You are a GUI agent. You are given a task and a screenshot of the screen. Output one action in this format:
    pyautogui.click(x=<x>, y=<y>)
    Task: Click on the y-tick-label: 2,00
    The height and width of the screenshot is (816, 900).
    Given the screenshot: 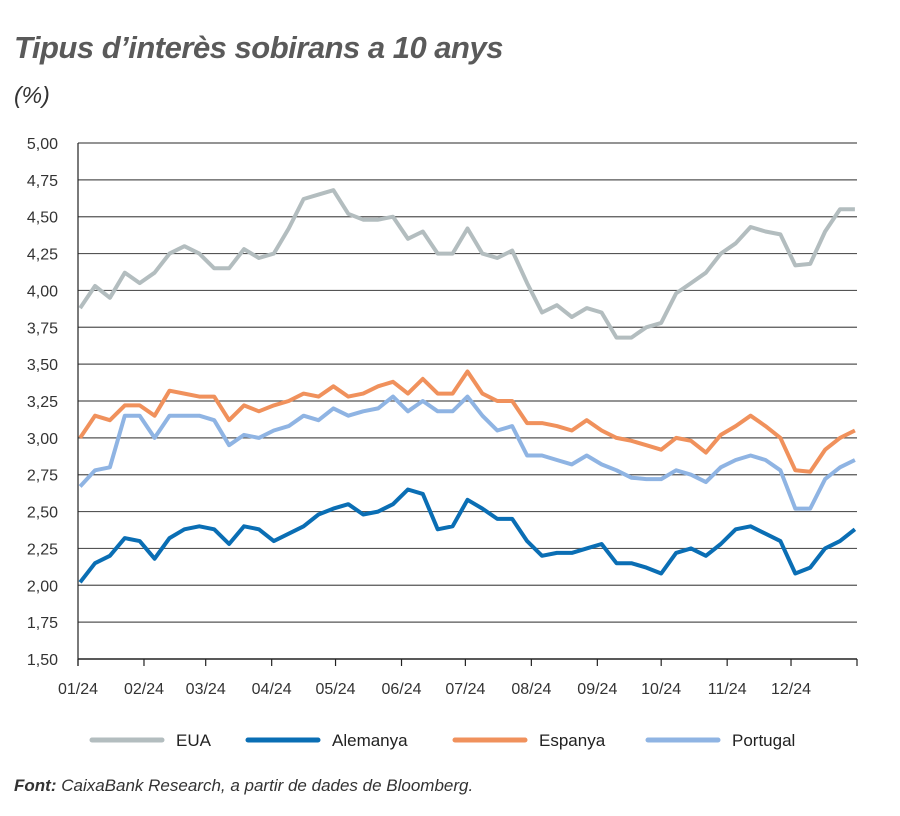 What is the action you would take?
    pyautogui.click(x=42, y=586)
    